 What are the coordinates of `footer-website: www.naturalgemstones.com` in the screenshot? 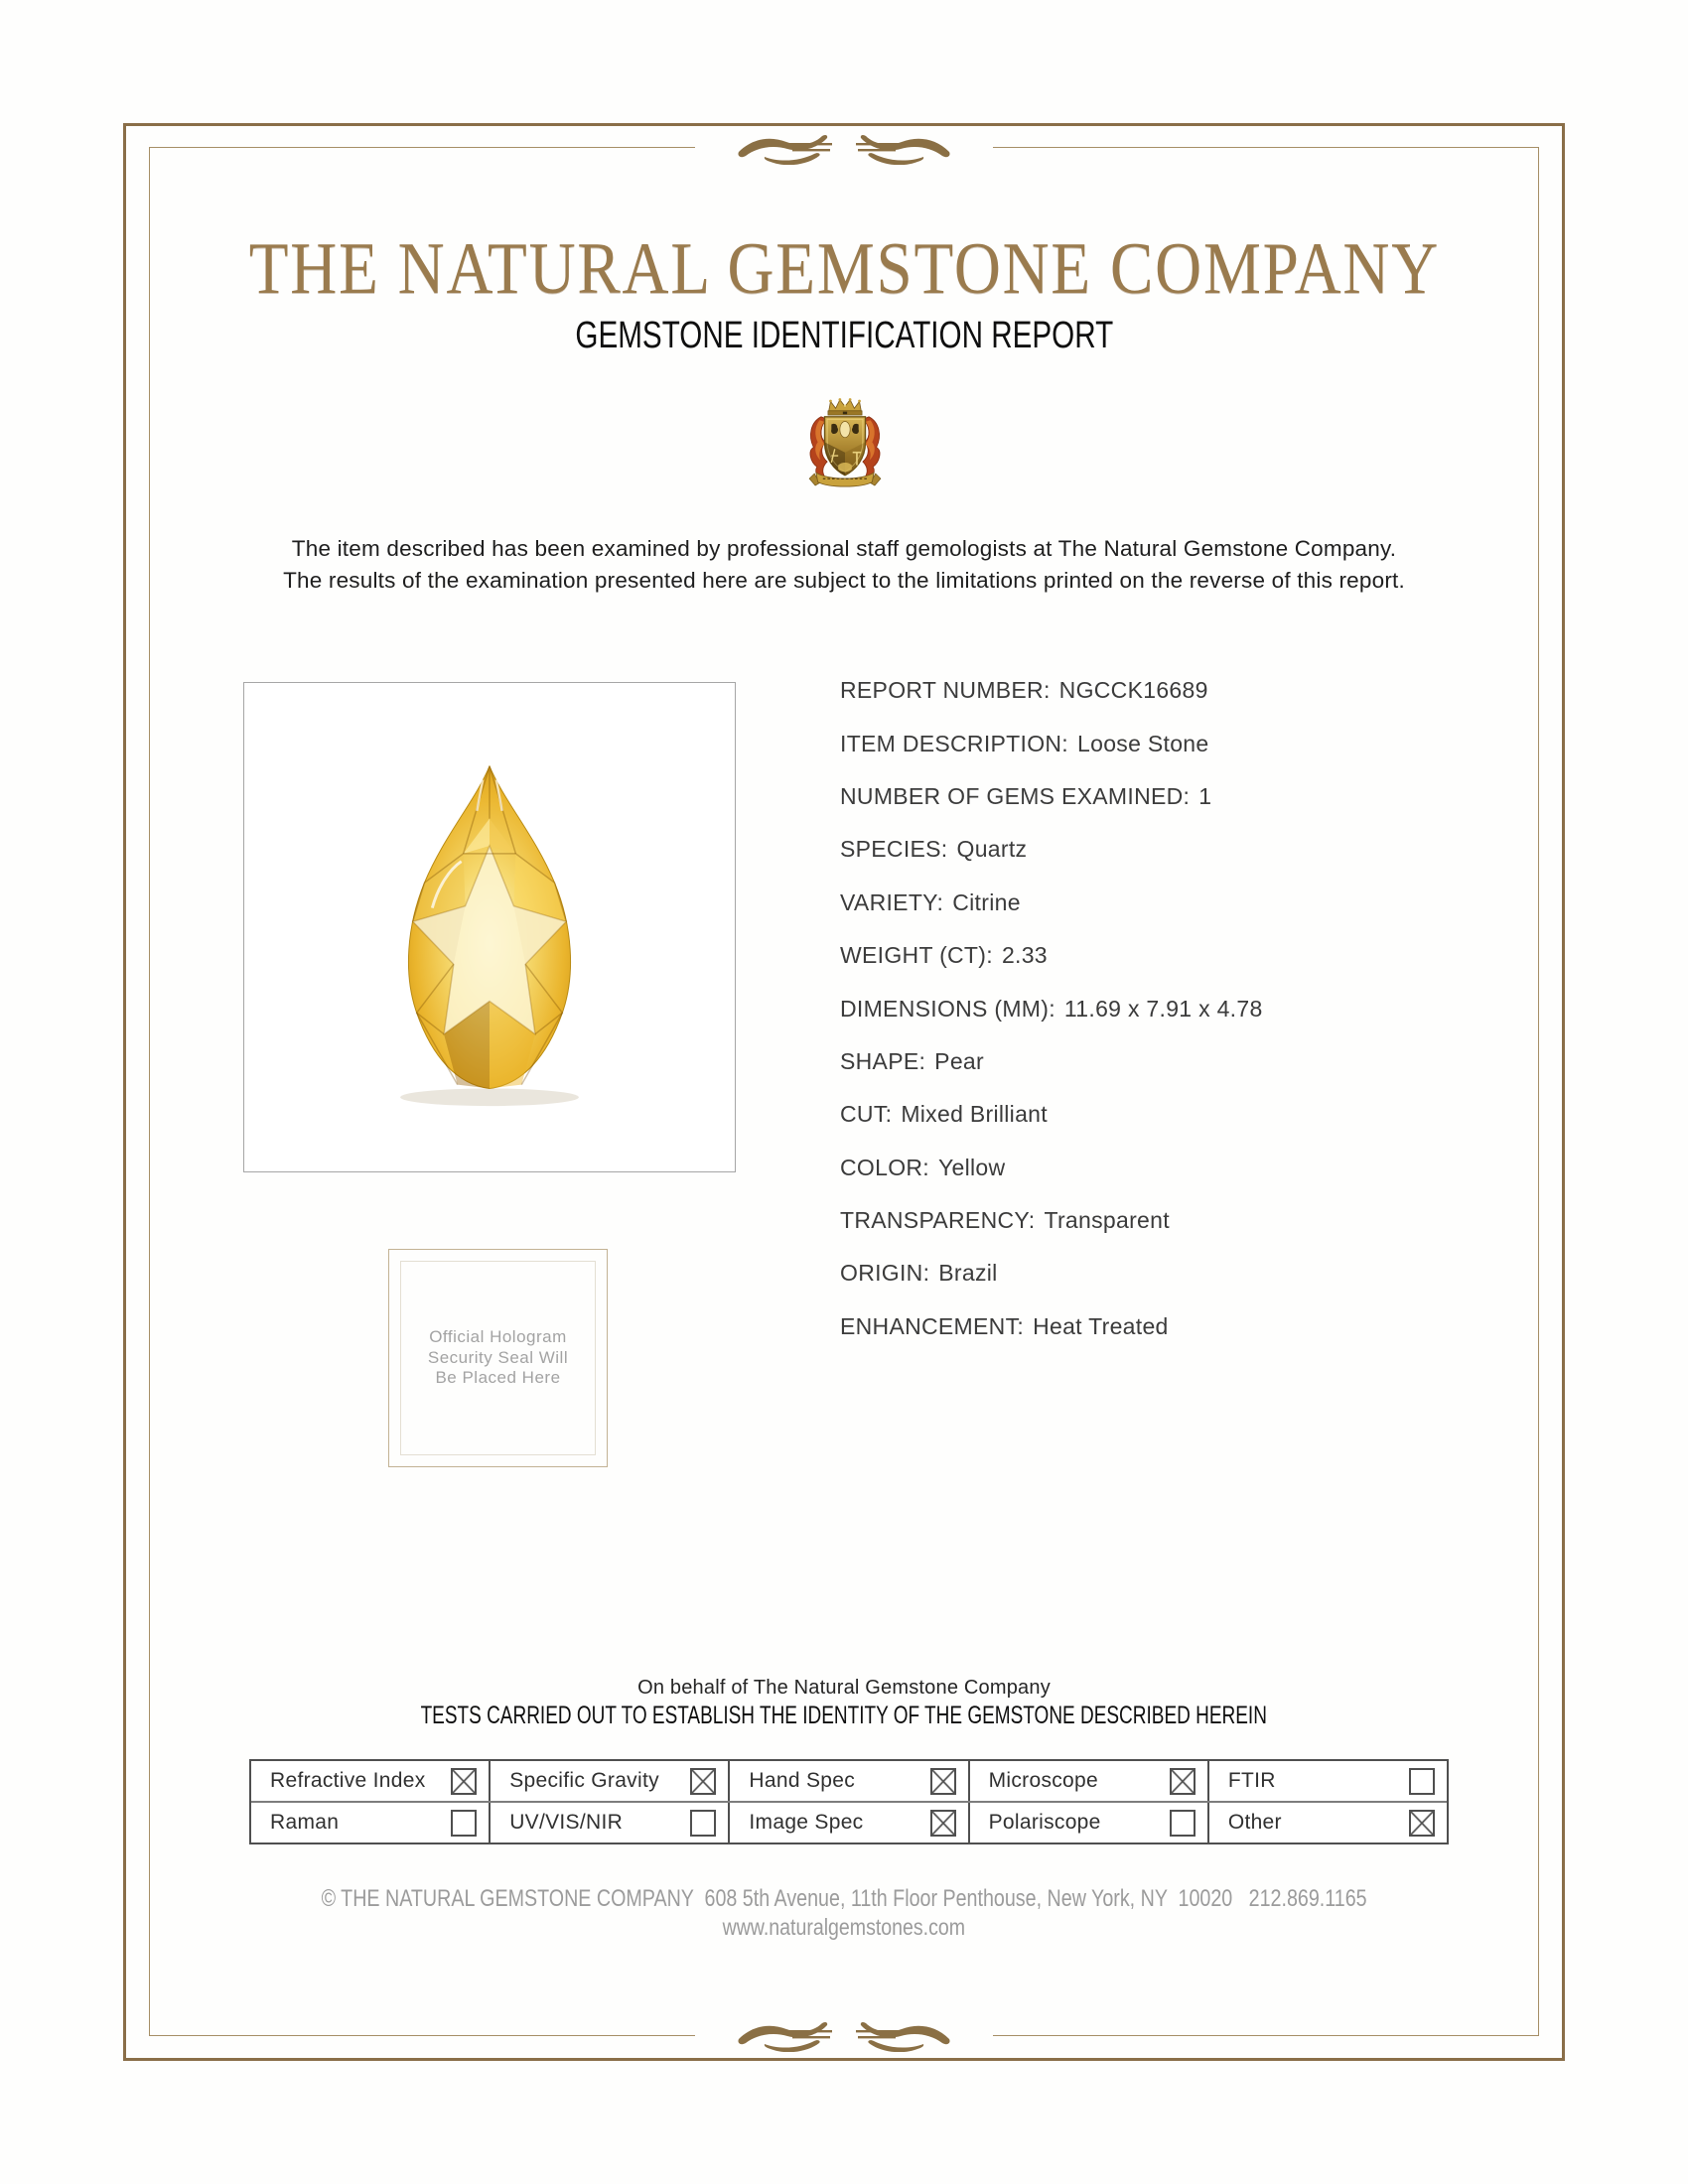 It's located at (844, 1927).